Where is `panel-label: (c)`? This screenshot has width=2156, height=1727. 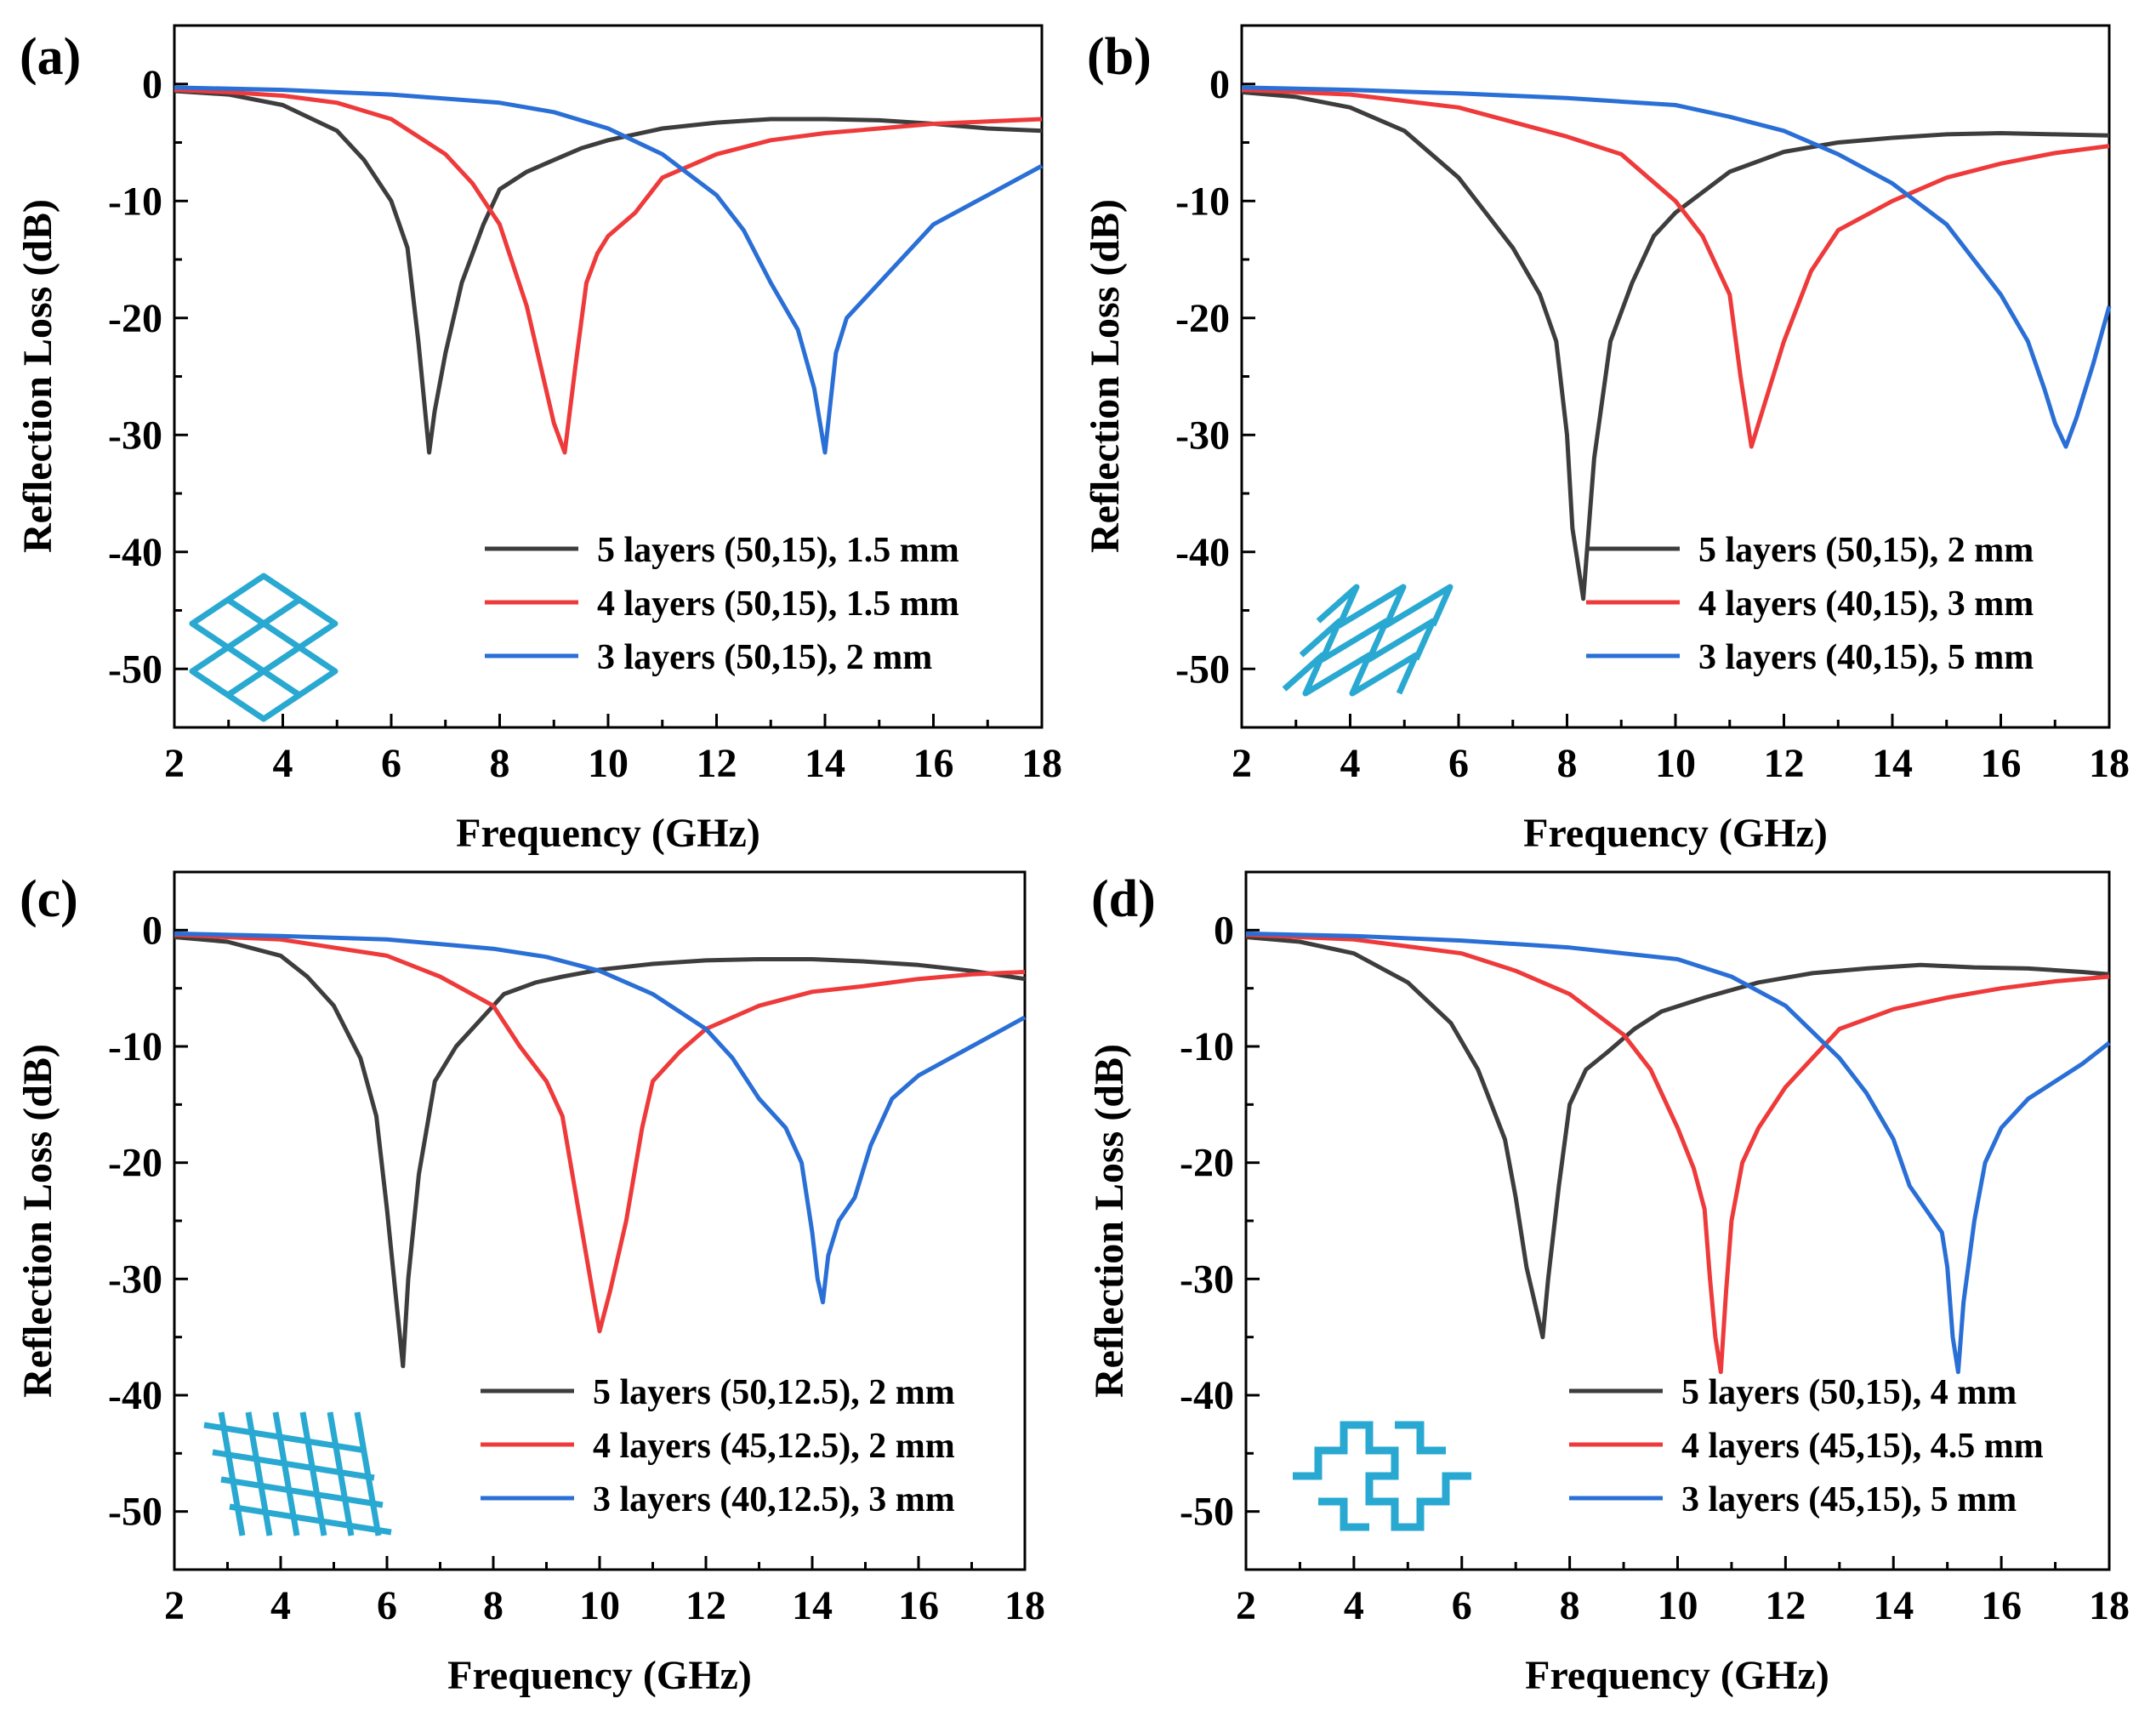
panel-label: (c) is located at coordinates (49, 899).